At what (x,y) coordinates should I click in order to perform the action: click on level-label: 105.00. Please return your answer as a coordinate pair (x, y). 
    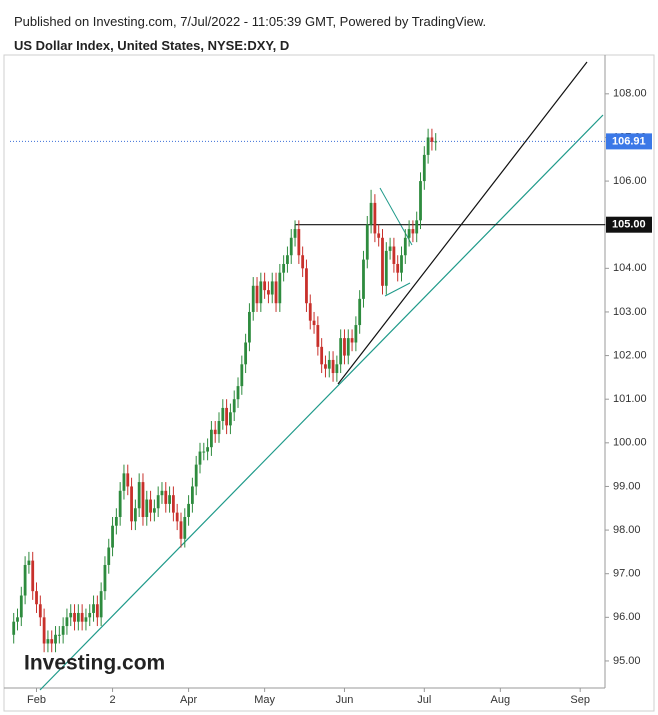
    Looking at the image, I should click on (629, 225).